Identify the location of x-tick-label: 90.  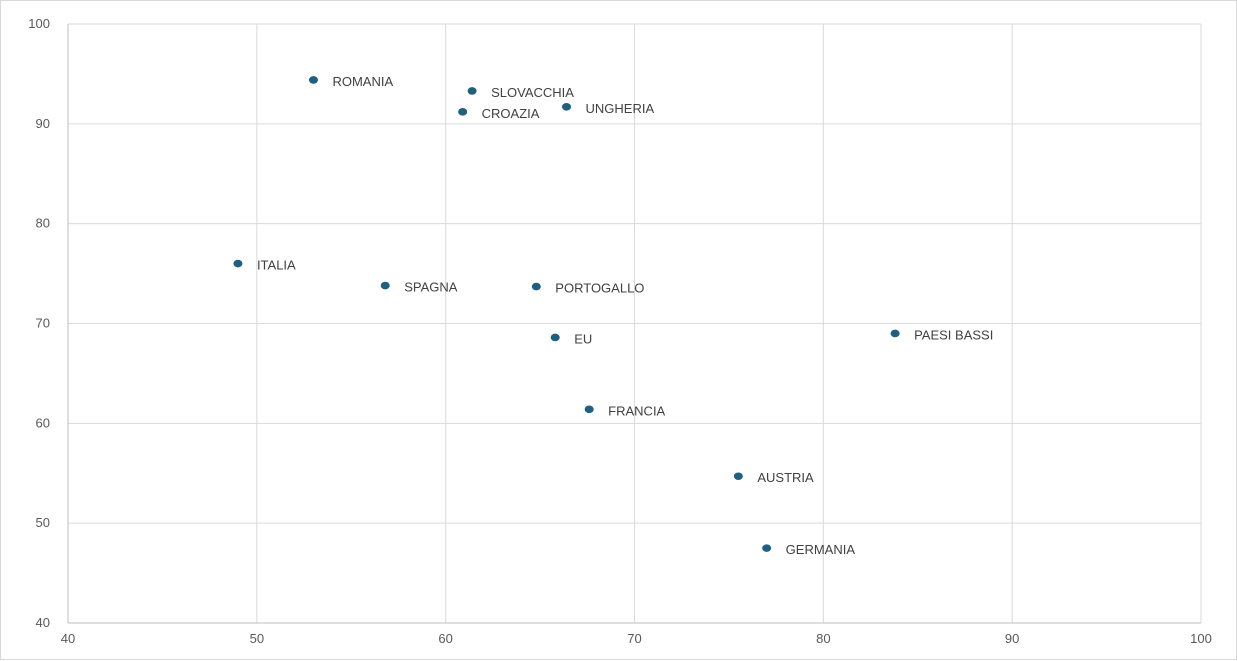
(1012, 638).